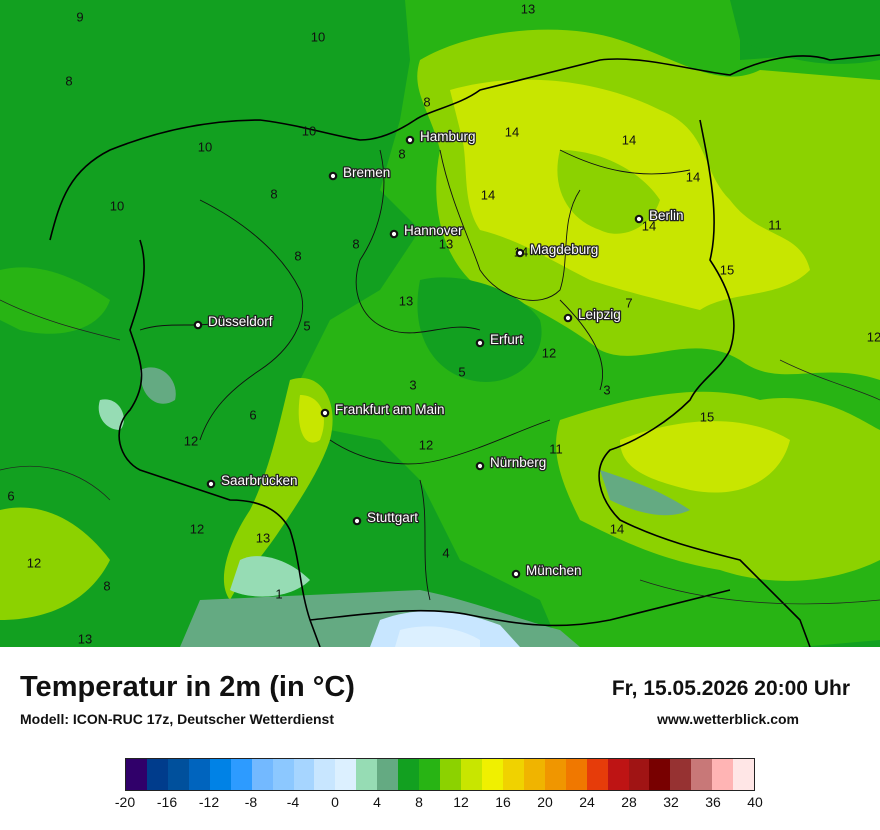  I want to click on city-hamburg: Hamburg, so click(441, 136).